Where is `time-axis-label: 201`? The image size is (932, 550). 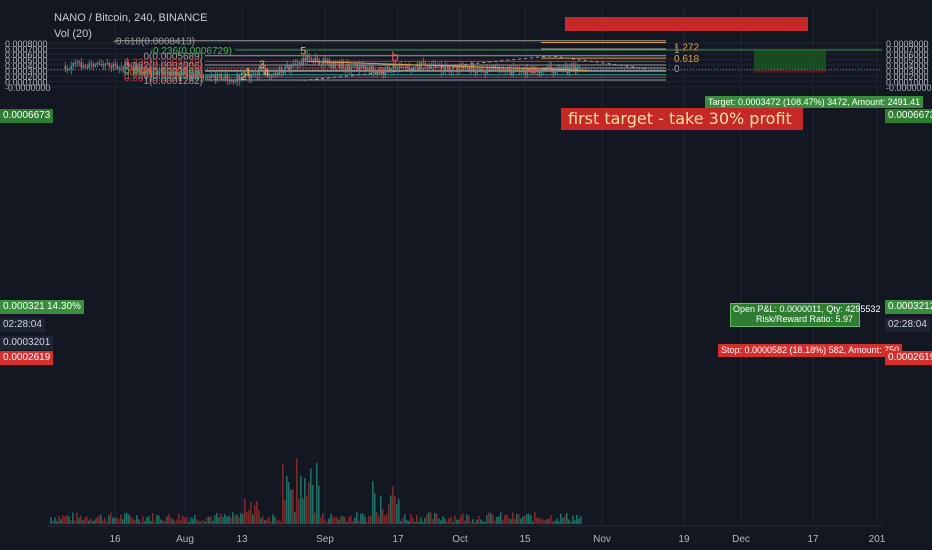 time-axis-label: 201 is located at coordinates (877, 539).